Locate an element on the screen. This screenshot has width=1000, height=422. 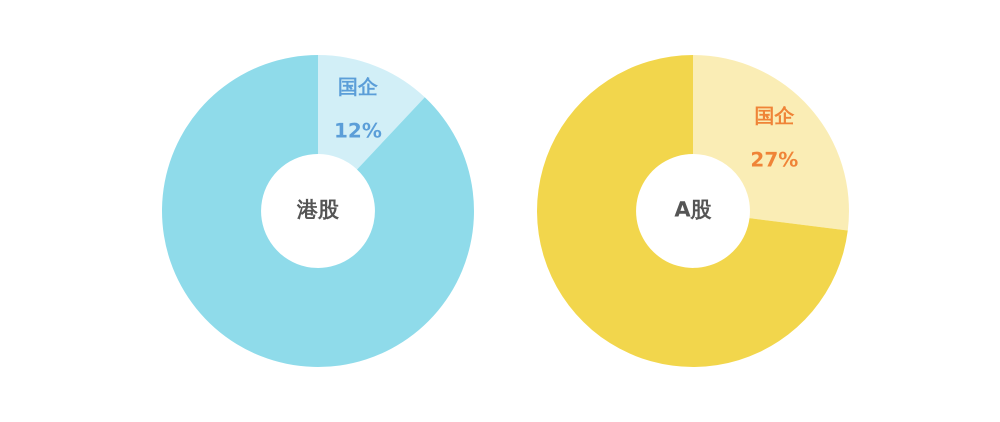
data-label: 27% is located at coordinates (774, 159).